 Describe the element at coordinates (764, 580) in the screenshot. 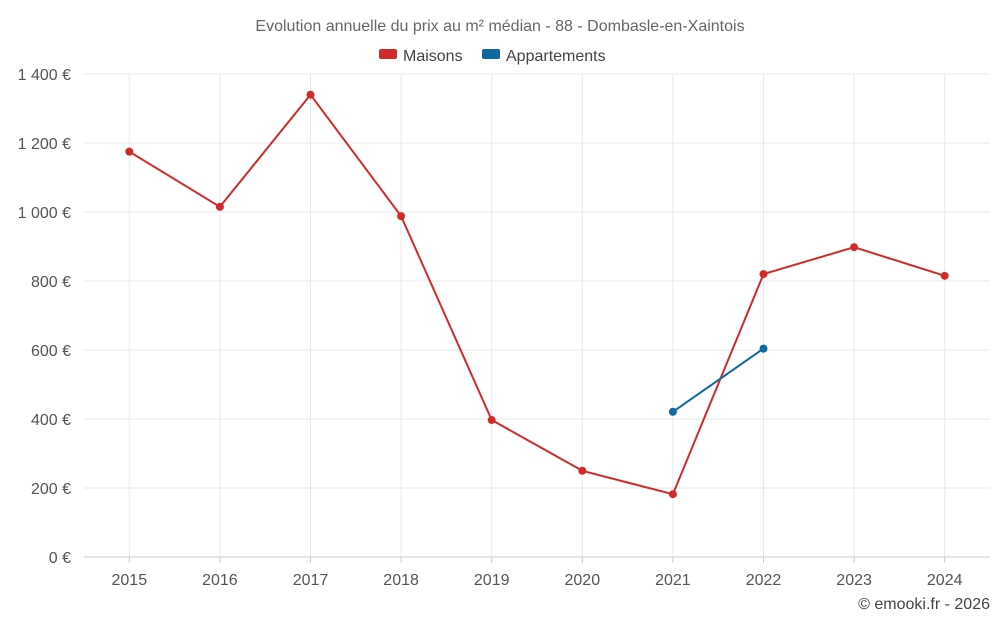

I see `x-tick-label: 2022` at that location.